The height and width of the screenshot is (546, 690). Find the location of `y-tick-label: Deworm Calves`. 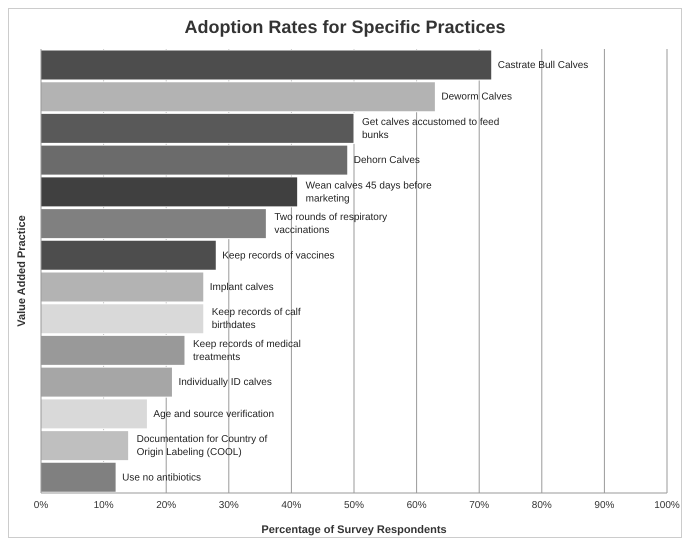

y-tick-label: Deworm Calves is located at coordinates (476, 96).